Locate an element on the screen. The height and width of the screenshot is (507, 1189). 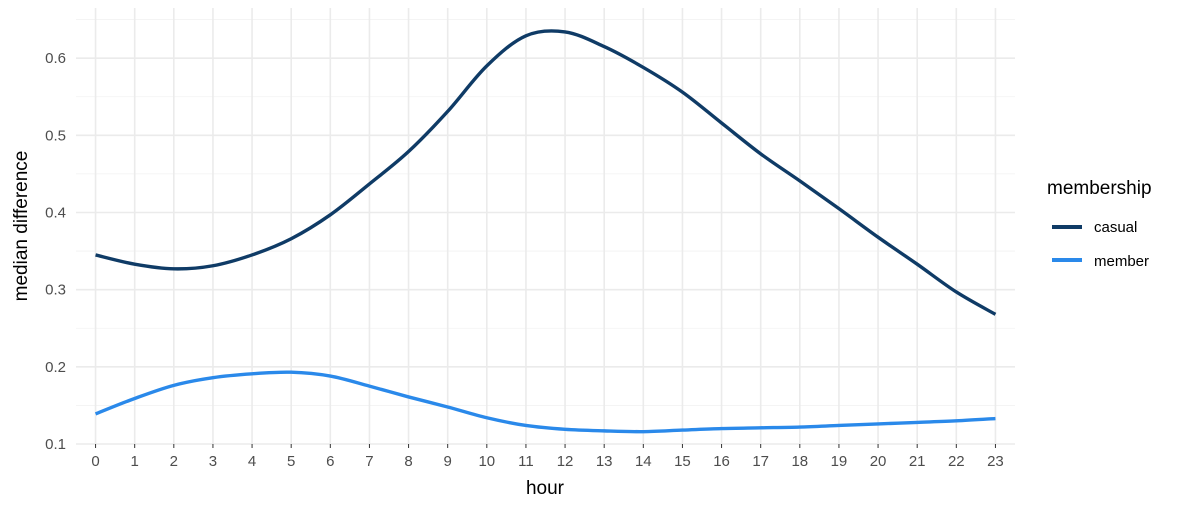
x-tick-label: 21 is located at coordinates (917, 461).